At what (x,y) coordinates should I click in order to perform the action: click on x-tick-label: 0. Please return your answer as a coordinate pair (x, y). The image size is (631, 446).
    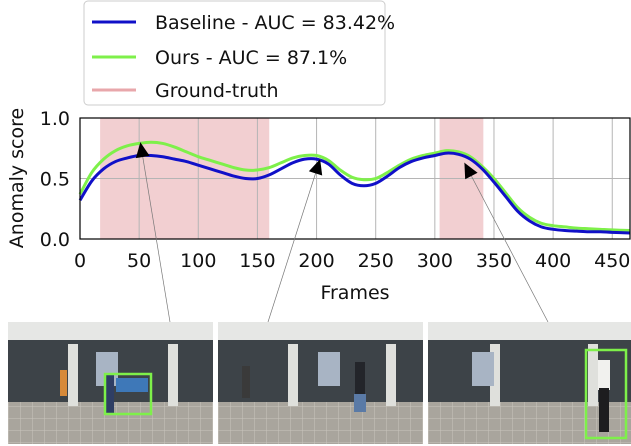
    Looking at the image, I should click on (80, 261).